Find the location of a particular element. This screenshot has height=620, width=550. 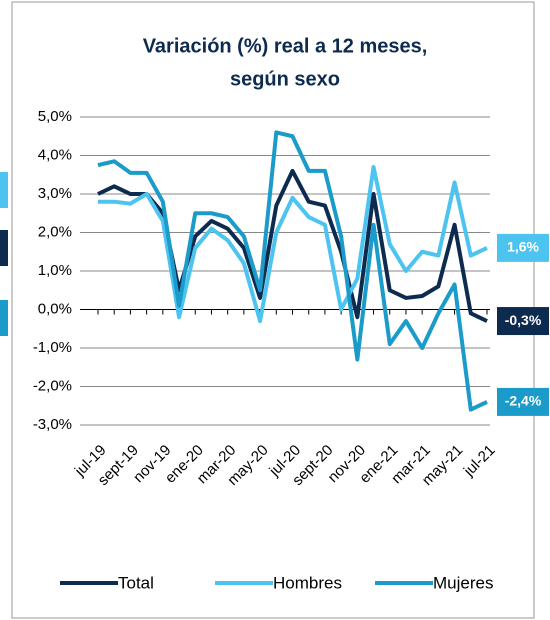

y-tick-label: -2,0% is located at coordinates (52, 385).